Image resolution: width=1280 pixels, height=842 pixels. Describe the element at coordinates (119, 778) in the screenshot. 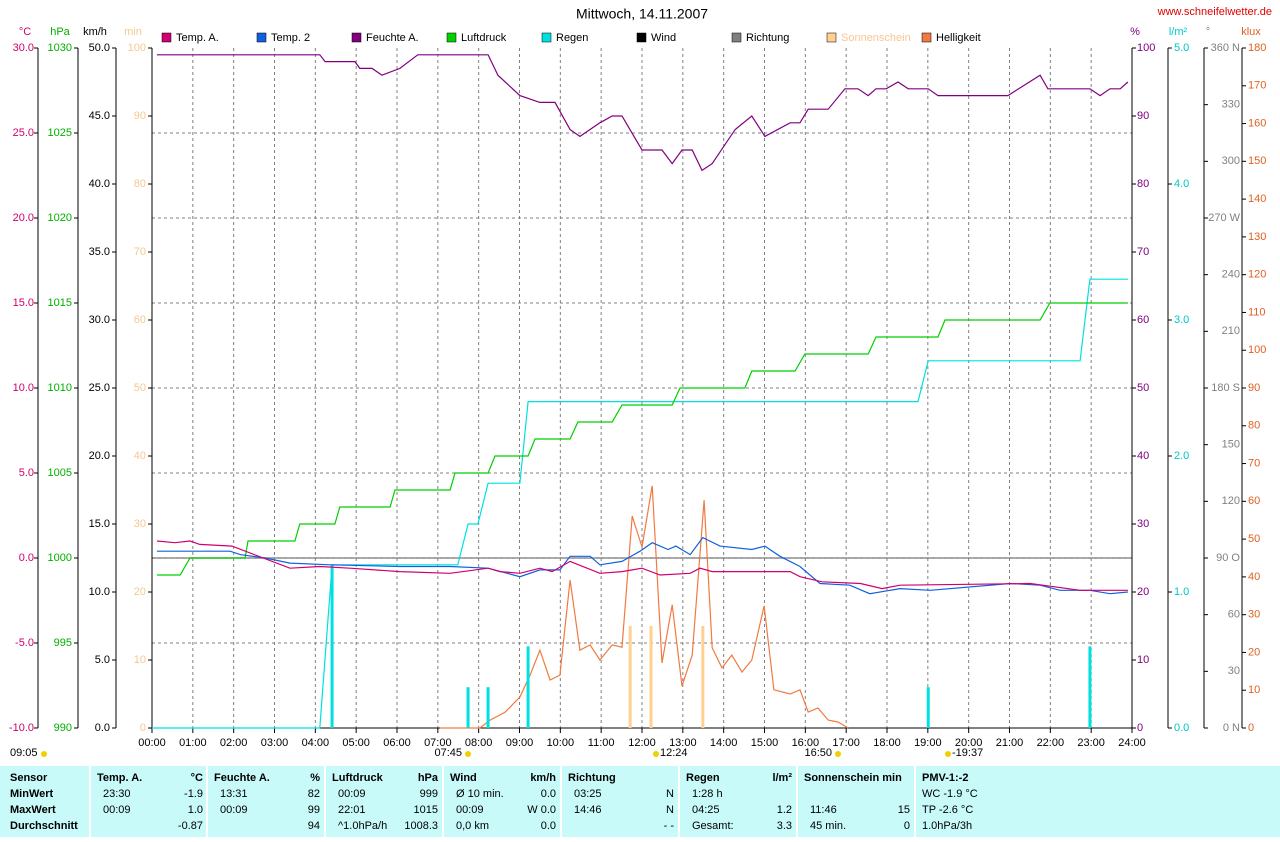

I see `table-header: Temp. A.` at that location.